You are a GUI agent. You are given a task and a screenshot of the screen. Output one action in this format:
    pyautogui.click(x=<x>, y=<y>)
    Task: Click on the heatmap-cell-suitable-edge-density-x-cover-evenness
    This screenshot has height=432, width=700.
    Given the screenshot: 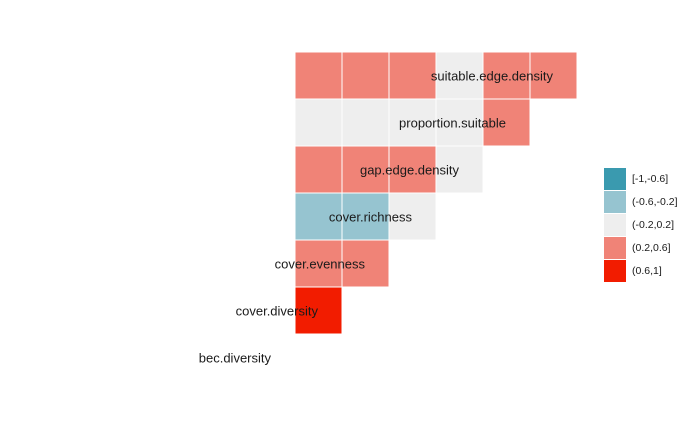 What is the action you would take?
    pyautogui.click(x=412, y=75)
    